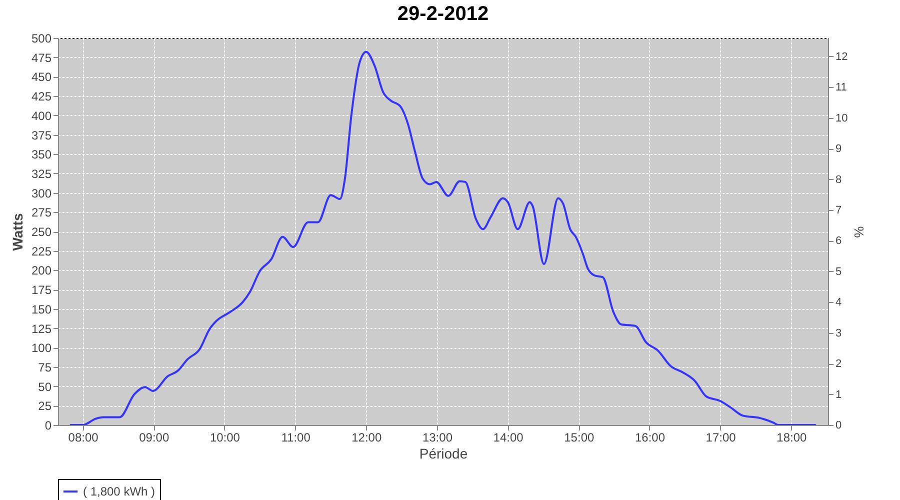 The image size is (900, 500). I want to click on x-tick-label: 08:00, so click(83, 437).